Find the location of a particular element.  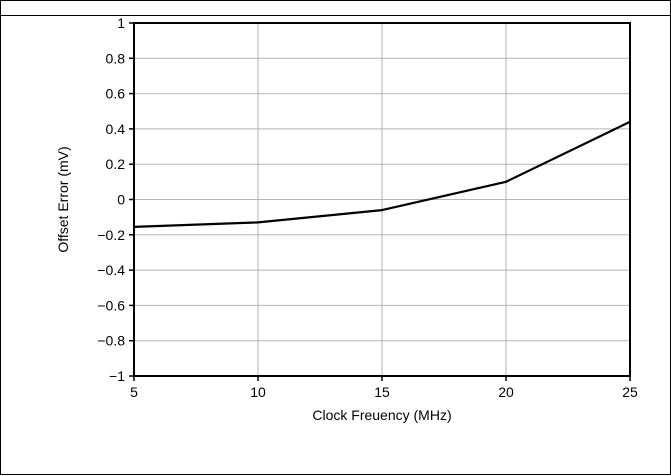

x-tick-label: 20 is located at coordinates (506, 392).